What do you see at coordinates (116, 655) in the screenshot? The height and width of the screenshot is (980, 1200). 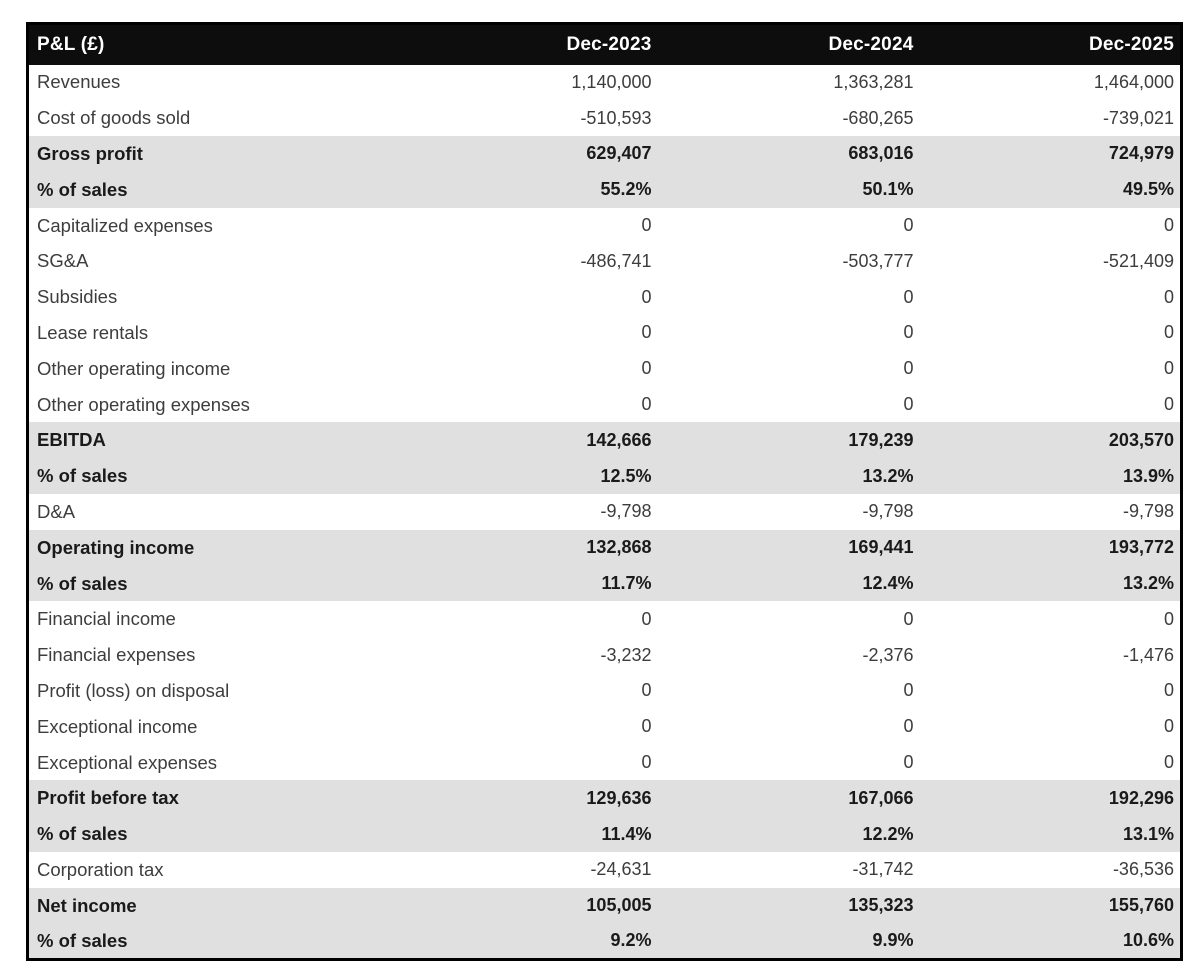 I see `row-label: Financial expenses` at bounding box center [116, 655].